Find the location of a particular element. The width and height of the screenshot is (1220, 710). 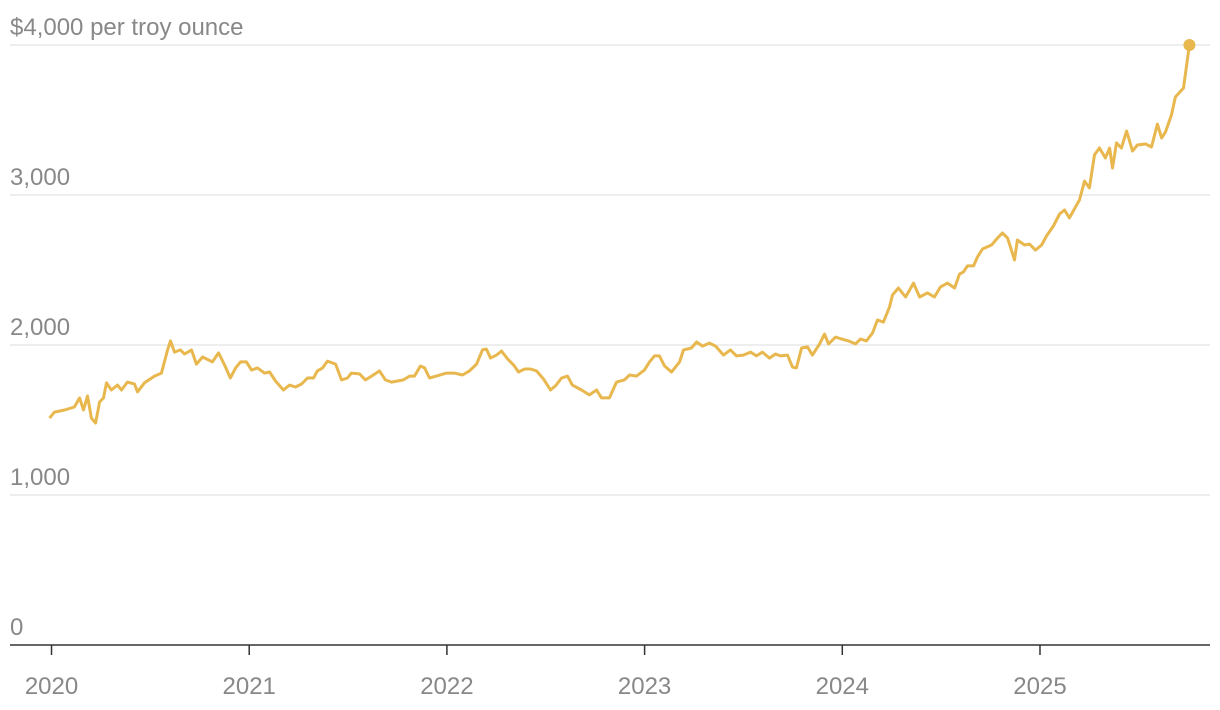

end-point is located at coordinates (1189, 45).